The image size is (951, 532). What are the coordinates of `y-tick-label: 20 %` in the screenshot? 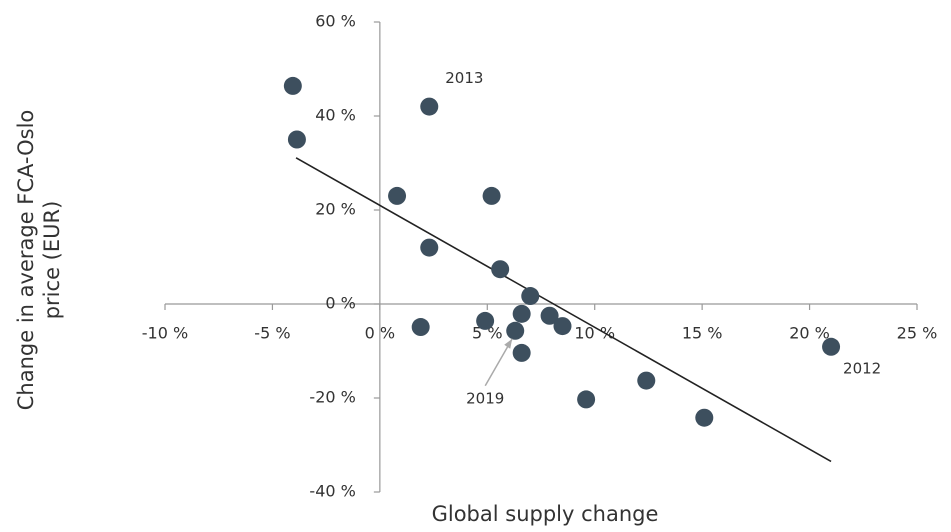 It's located at (335, 209).